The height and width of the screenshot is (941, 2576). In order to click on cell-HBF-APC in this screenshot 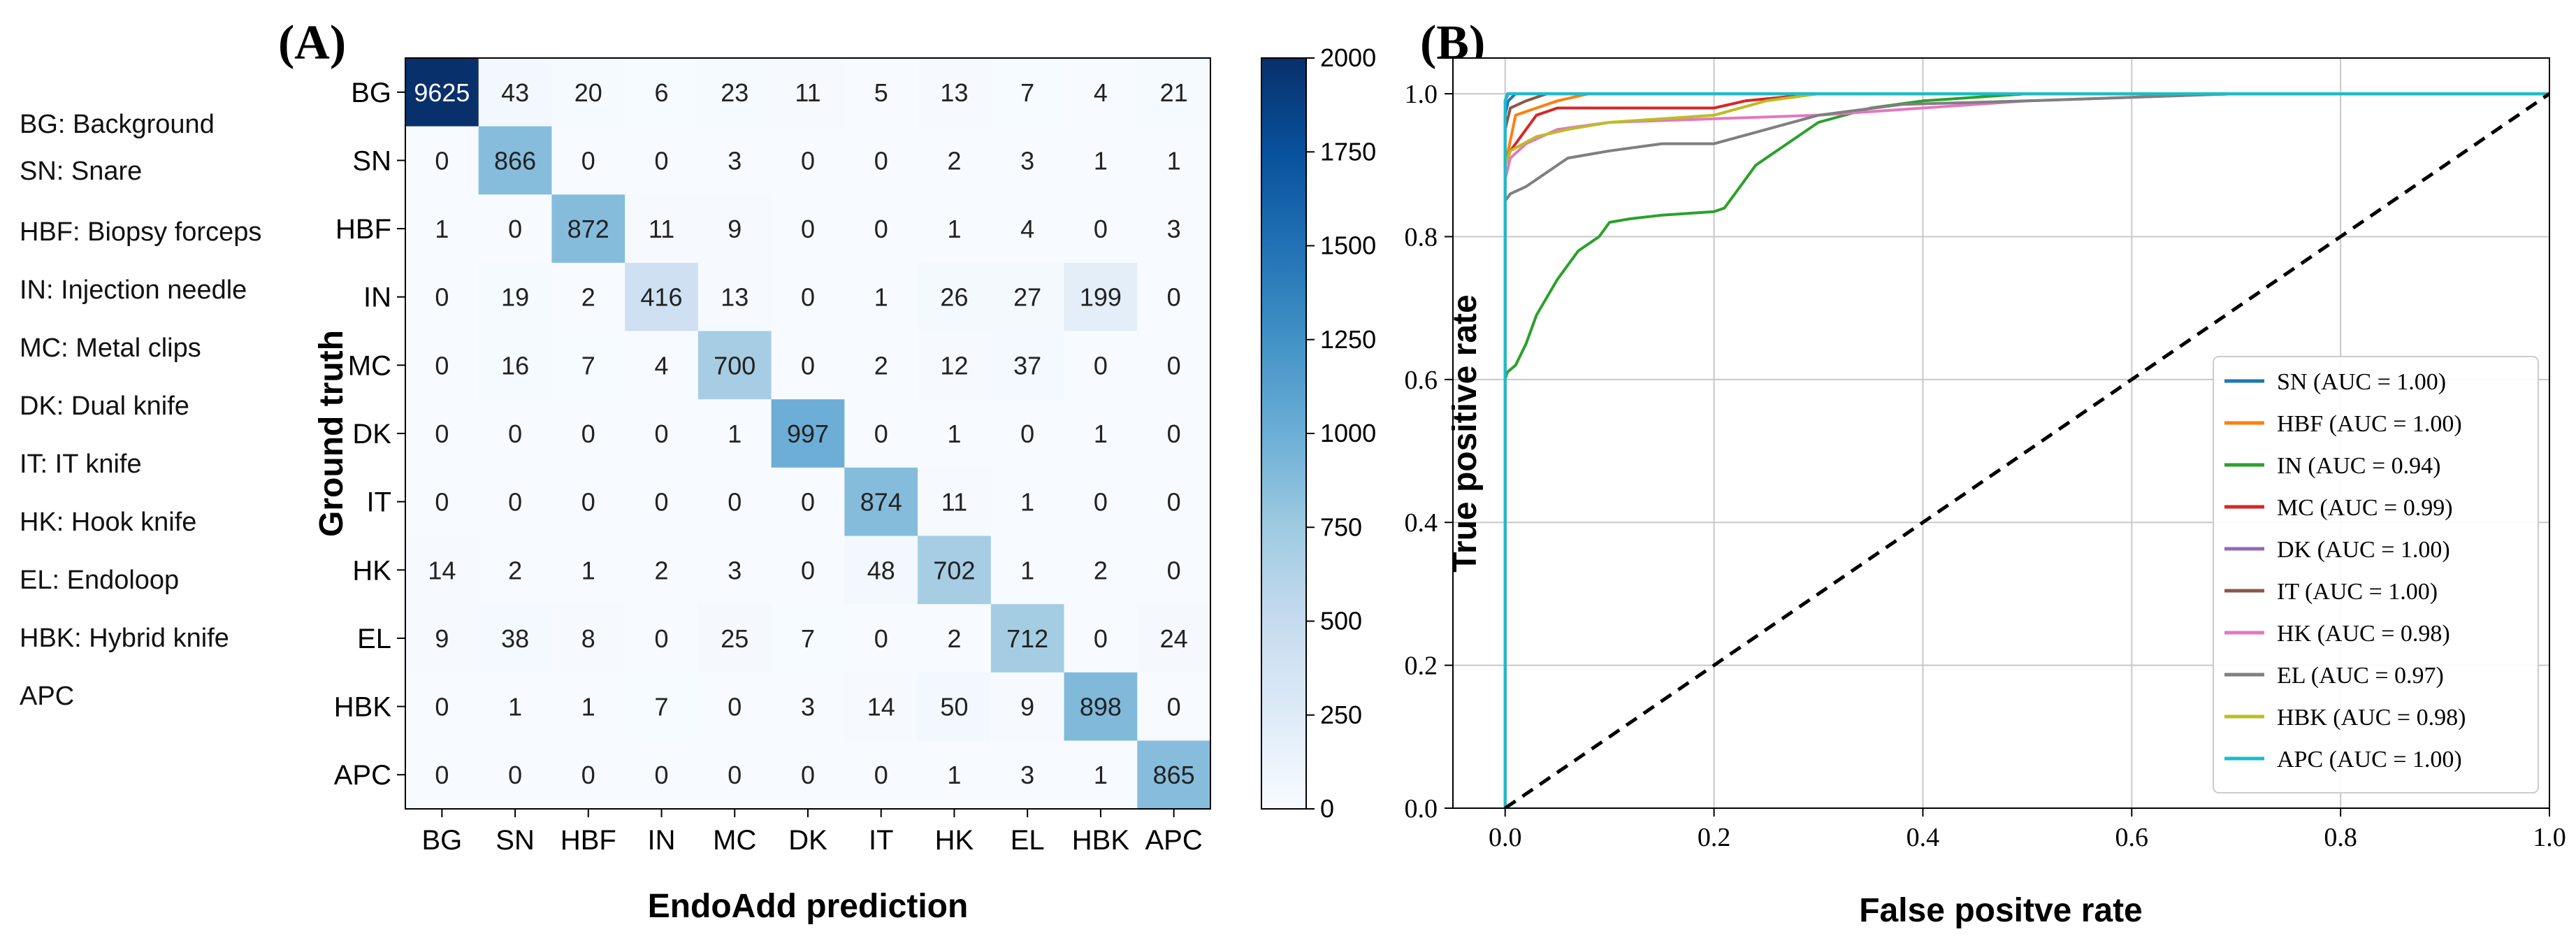, I will do `click(1174, 229)`.